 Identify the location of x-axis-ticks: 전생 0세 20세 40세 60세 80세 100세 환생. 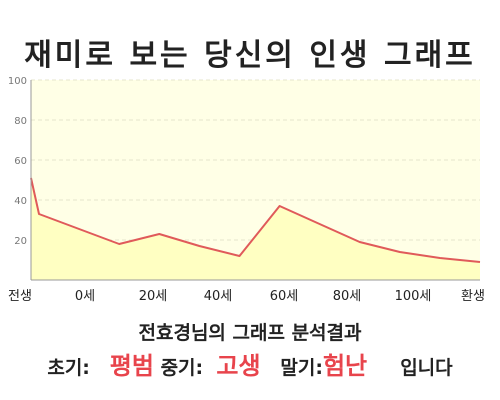
(246, 296).